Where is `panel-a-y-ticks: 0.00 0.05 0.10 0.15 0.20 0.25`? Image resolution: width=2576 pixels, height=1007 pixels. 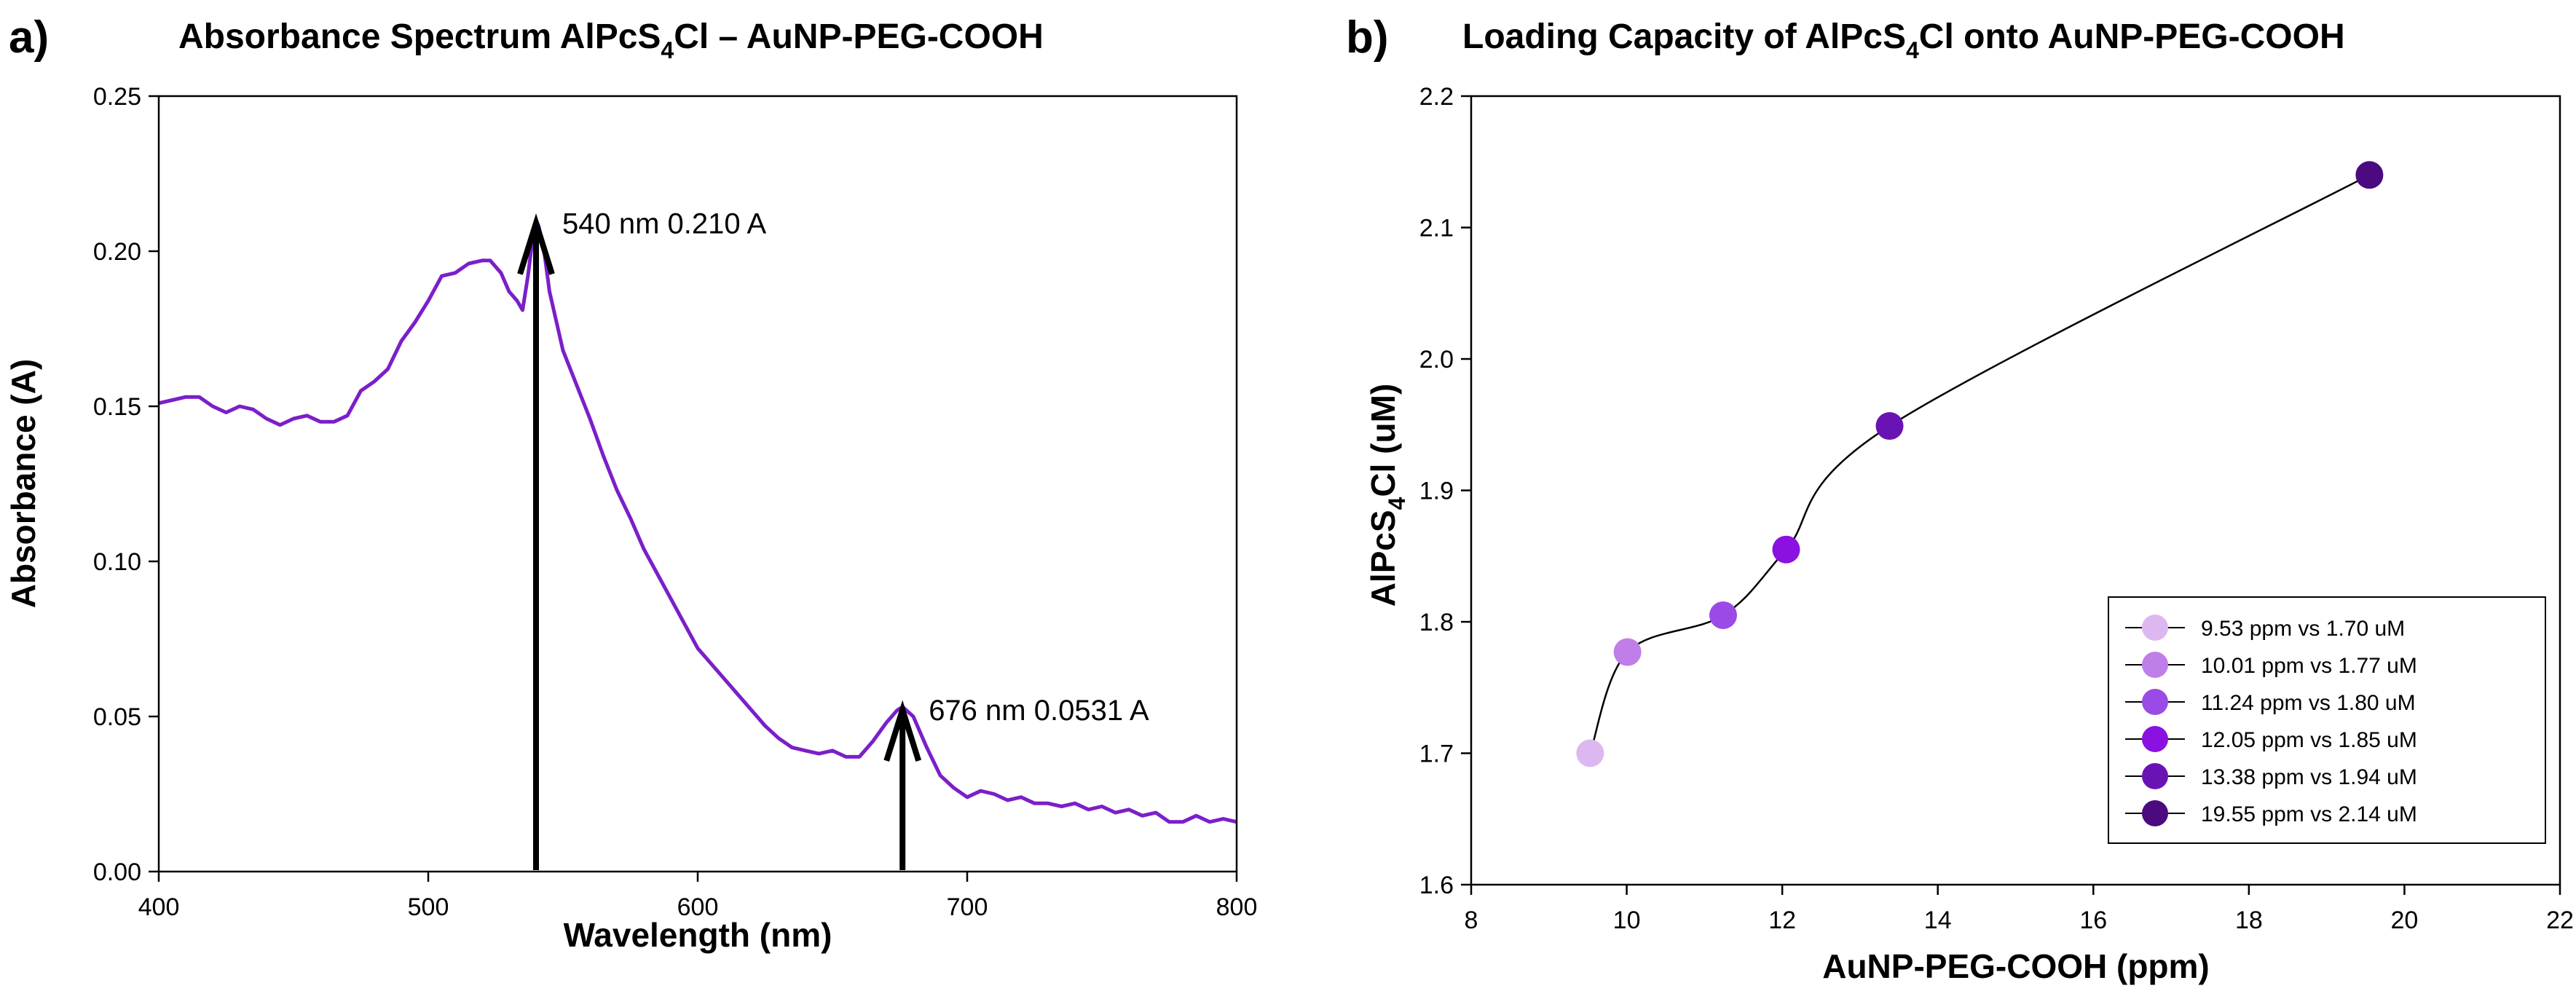 panel-a-y-ticks: 0.00 0.05 0.10 0.15 0.20 0.25 is located at coordinates (126, 485).